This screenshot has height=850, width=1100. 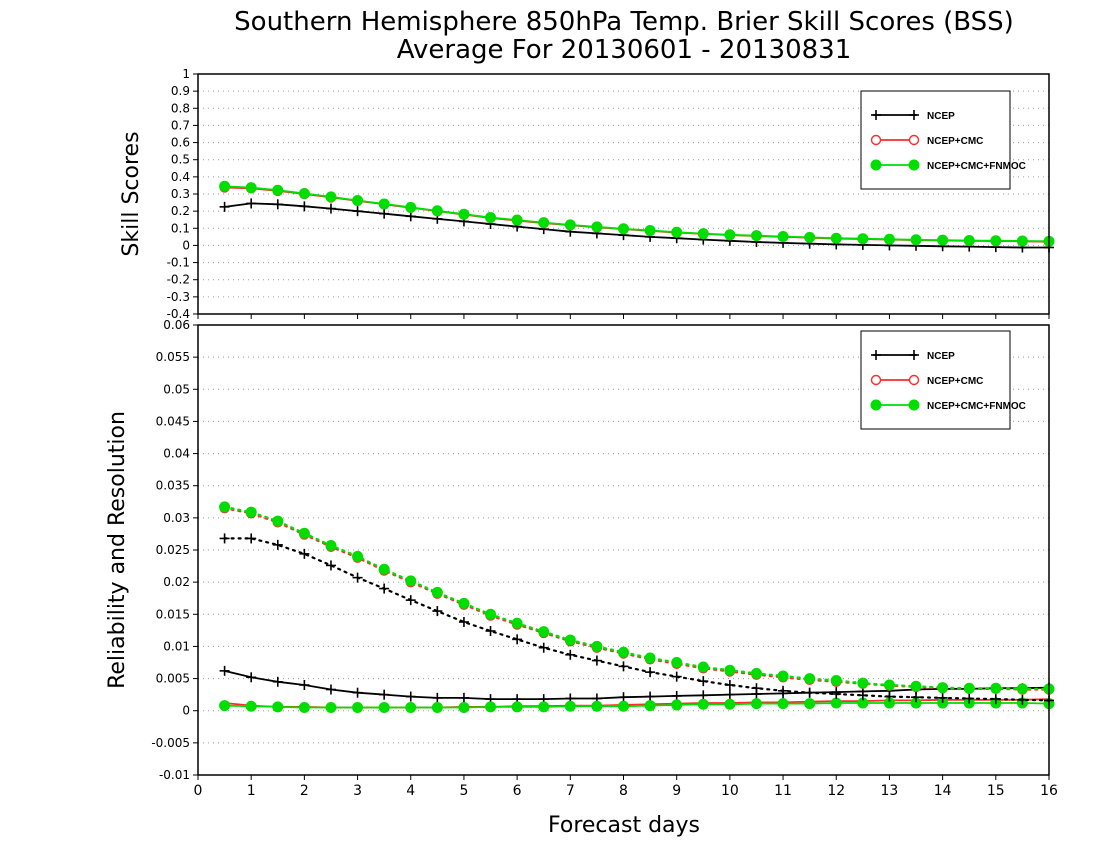 I want to click on chart-subtitle: Average For 20130601 - 20130831, so click(x=624, y=50).